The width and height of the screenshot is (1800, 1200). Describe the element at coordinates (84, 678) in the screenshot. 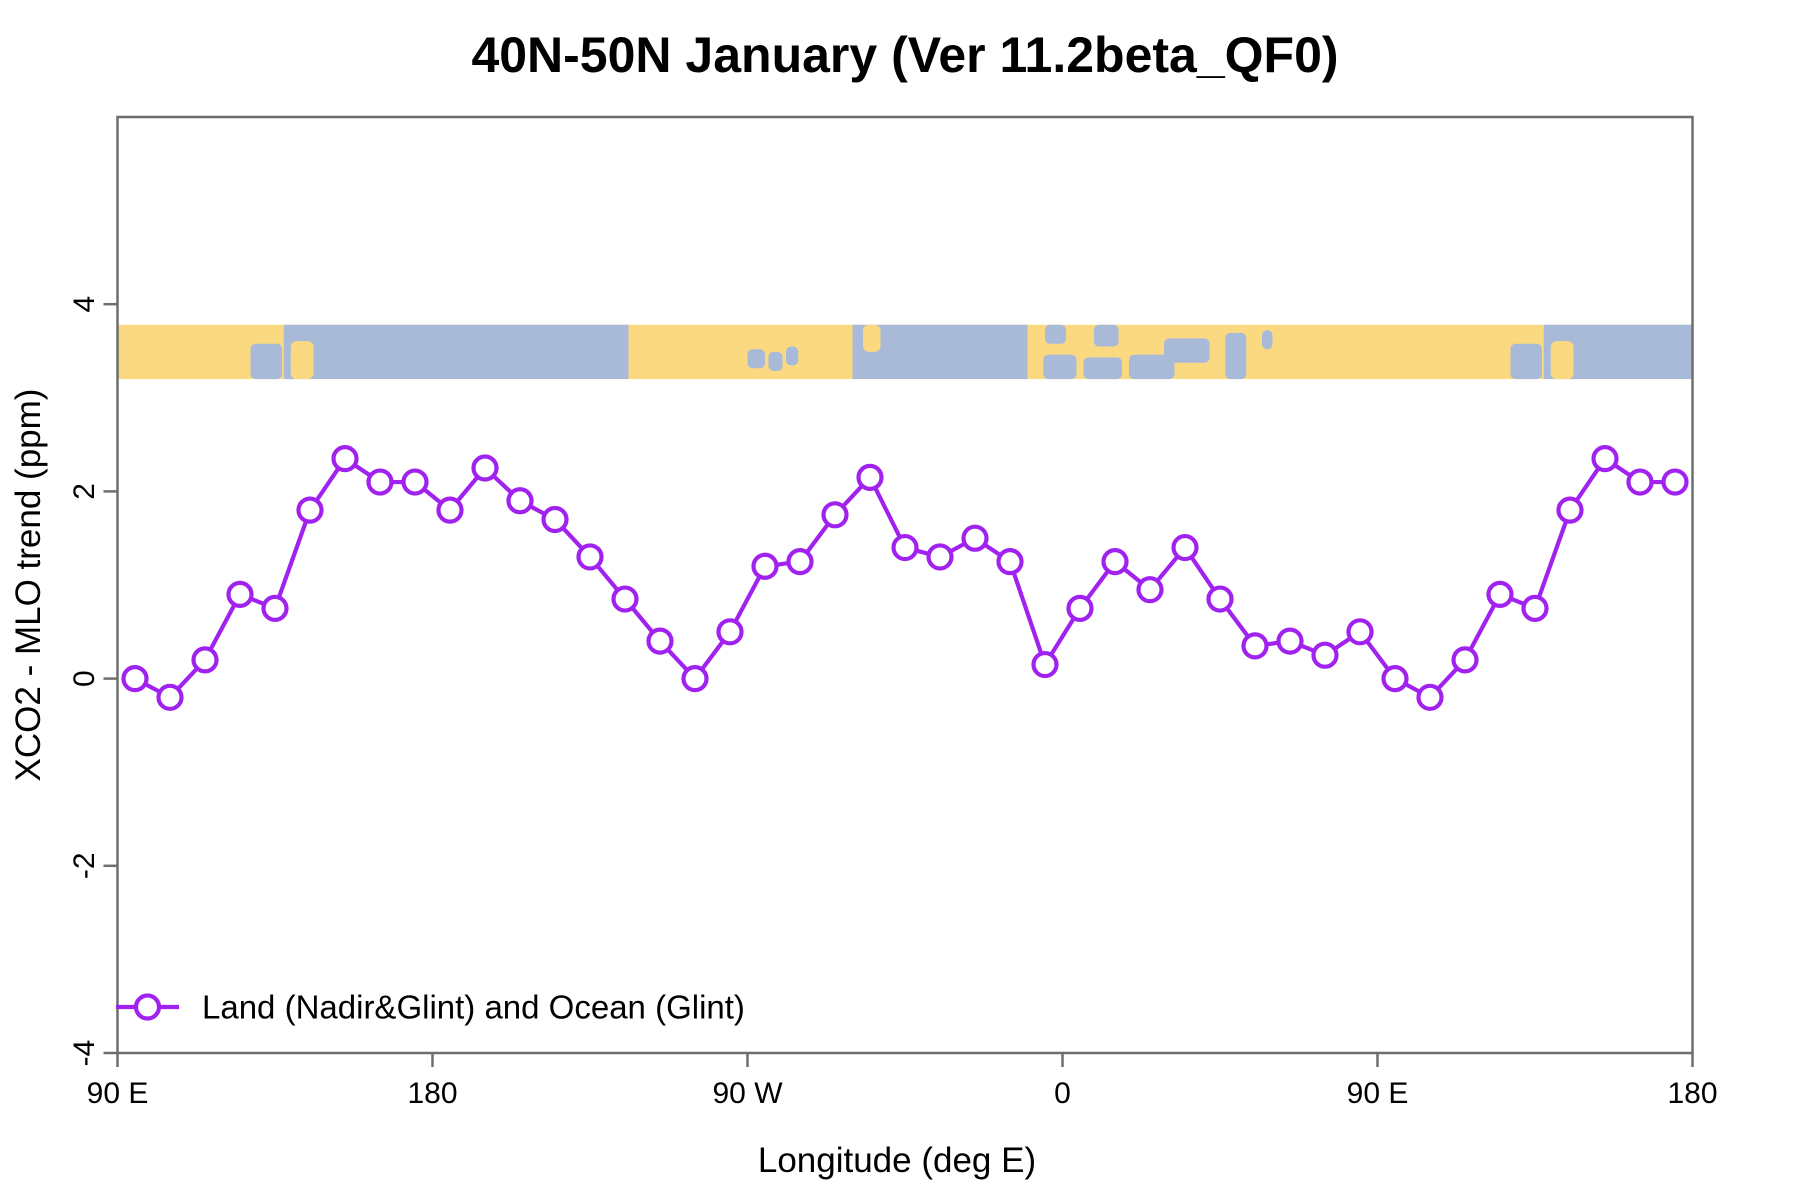

I see `y-tick-label: 0` at that location.